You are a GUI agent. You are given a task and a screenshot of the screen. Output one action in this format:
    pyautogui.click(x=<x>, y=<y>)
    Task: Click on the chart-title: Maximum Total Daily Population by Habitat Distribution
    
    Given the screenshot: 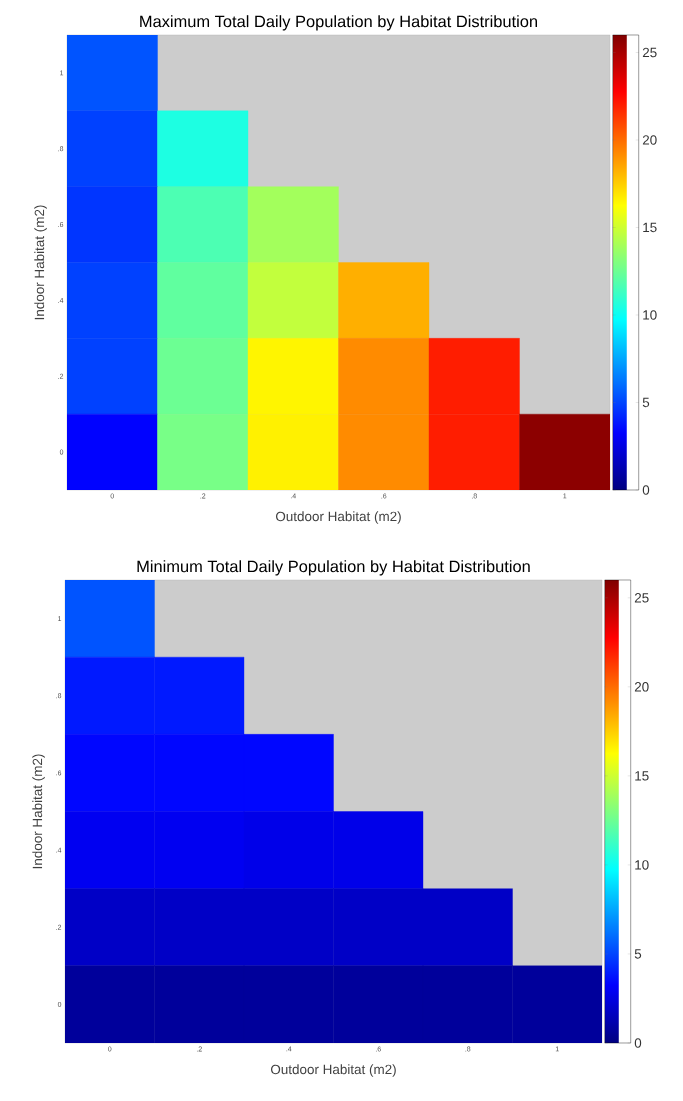 What is the action you would take?
    pyautogui.click(x=338, y=23)
    